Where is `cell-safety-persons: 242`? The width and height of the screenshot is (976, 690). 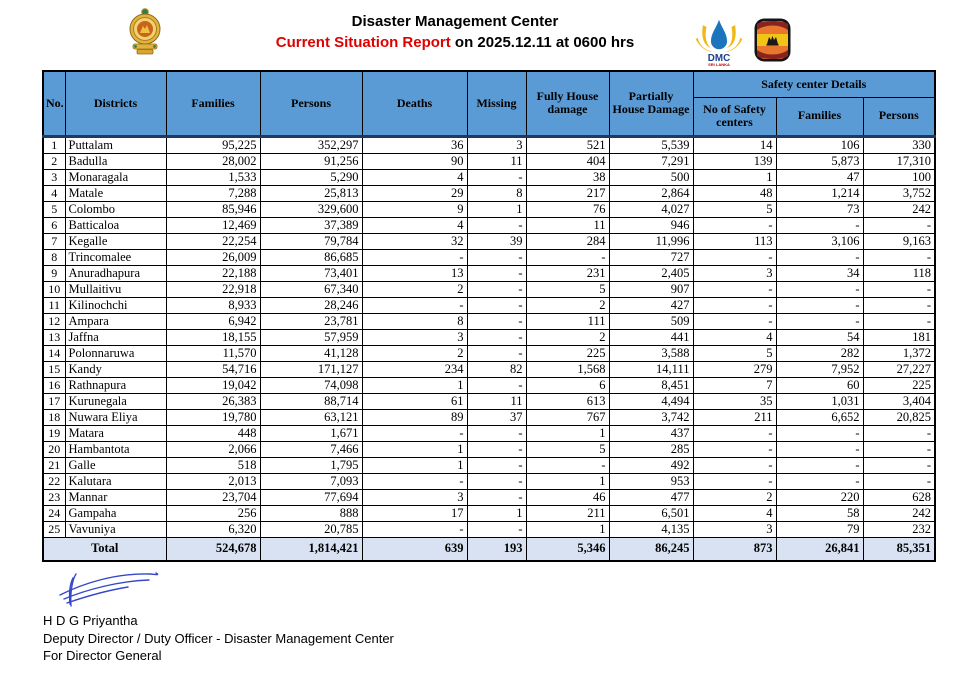
cell-safety-persons: 242 is located at coordinates (899, 209).